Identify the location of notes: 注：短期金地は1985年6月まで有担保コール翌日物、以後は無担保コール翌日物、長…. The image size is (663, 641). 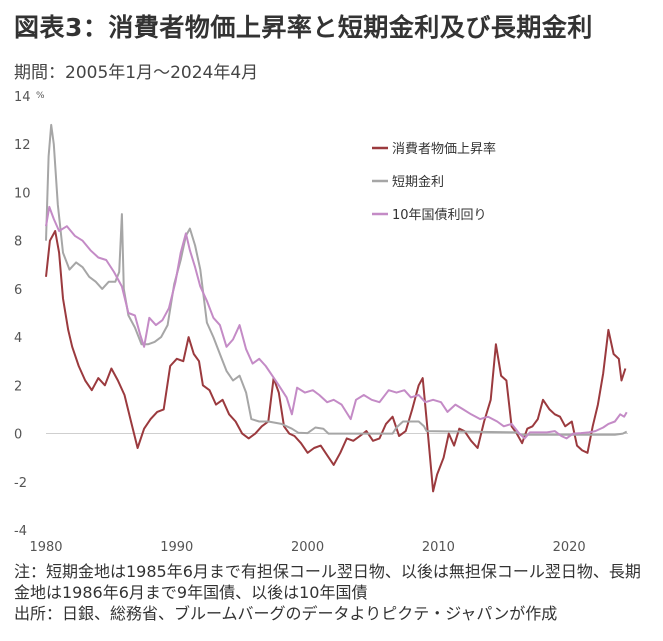
(334, 592).